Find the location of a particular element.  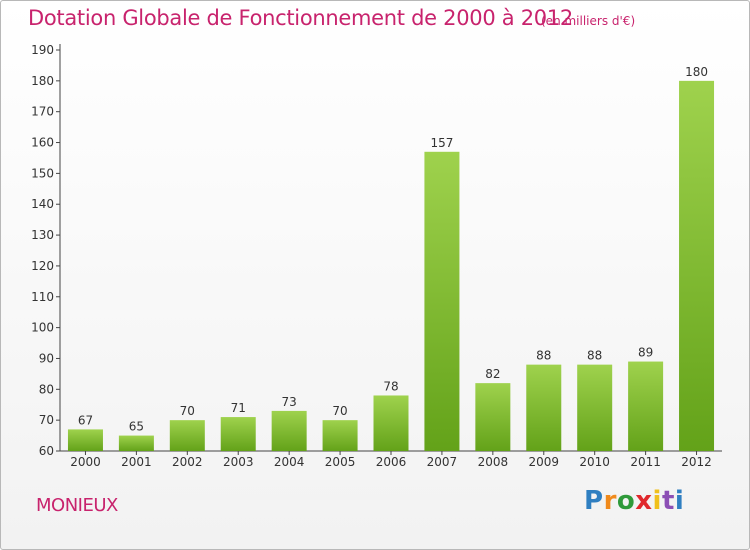

y-tick-label: 130 is located at coordinates (42, 235).